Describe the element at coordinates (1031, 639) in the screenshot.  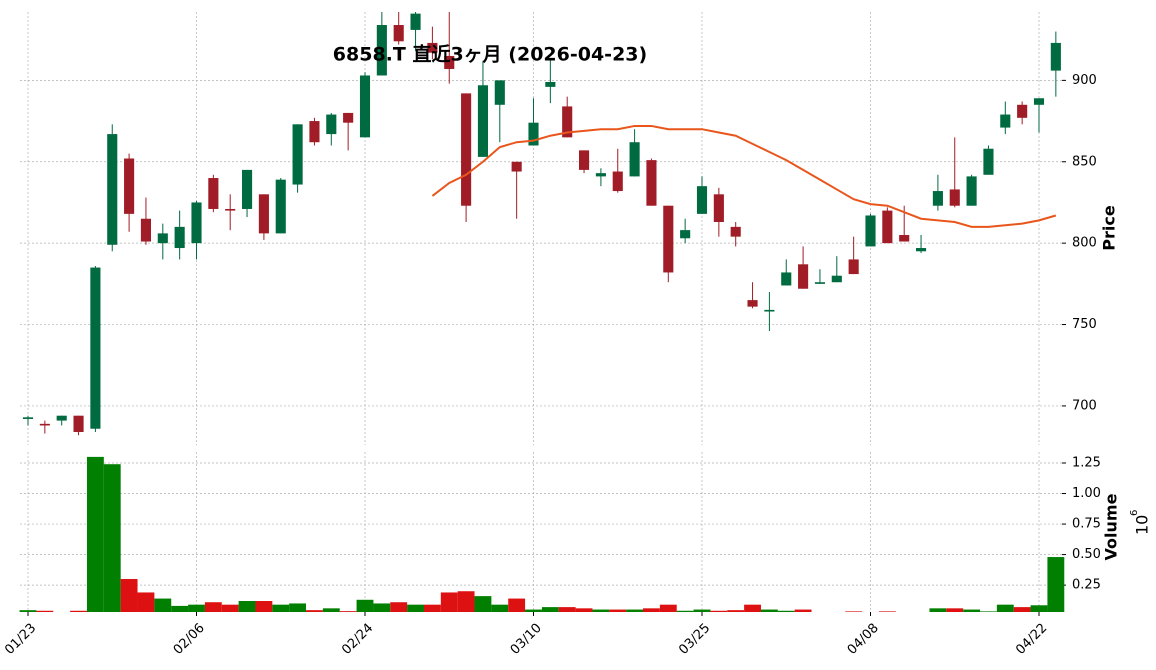
I see `x-tick-label: 04/22` at that location.